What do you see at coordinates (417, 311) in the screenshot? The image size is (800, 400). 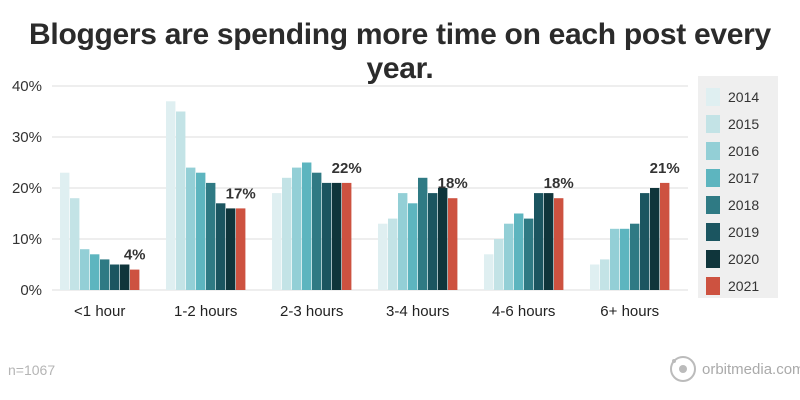 I see `category-label: 3-4 hours` at bounding box center [417, 311].